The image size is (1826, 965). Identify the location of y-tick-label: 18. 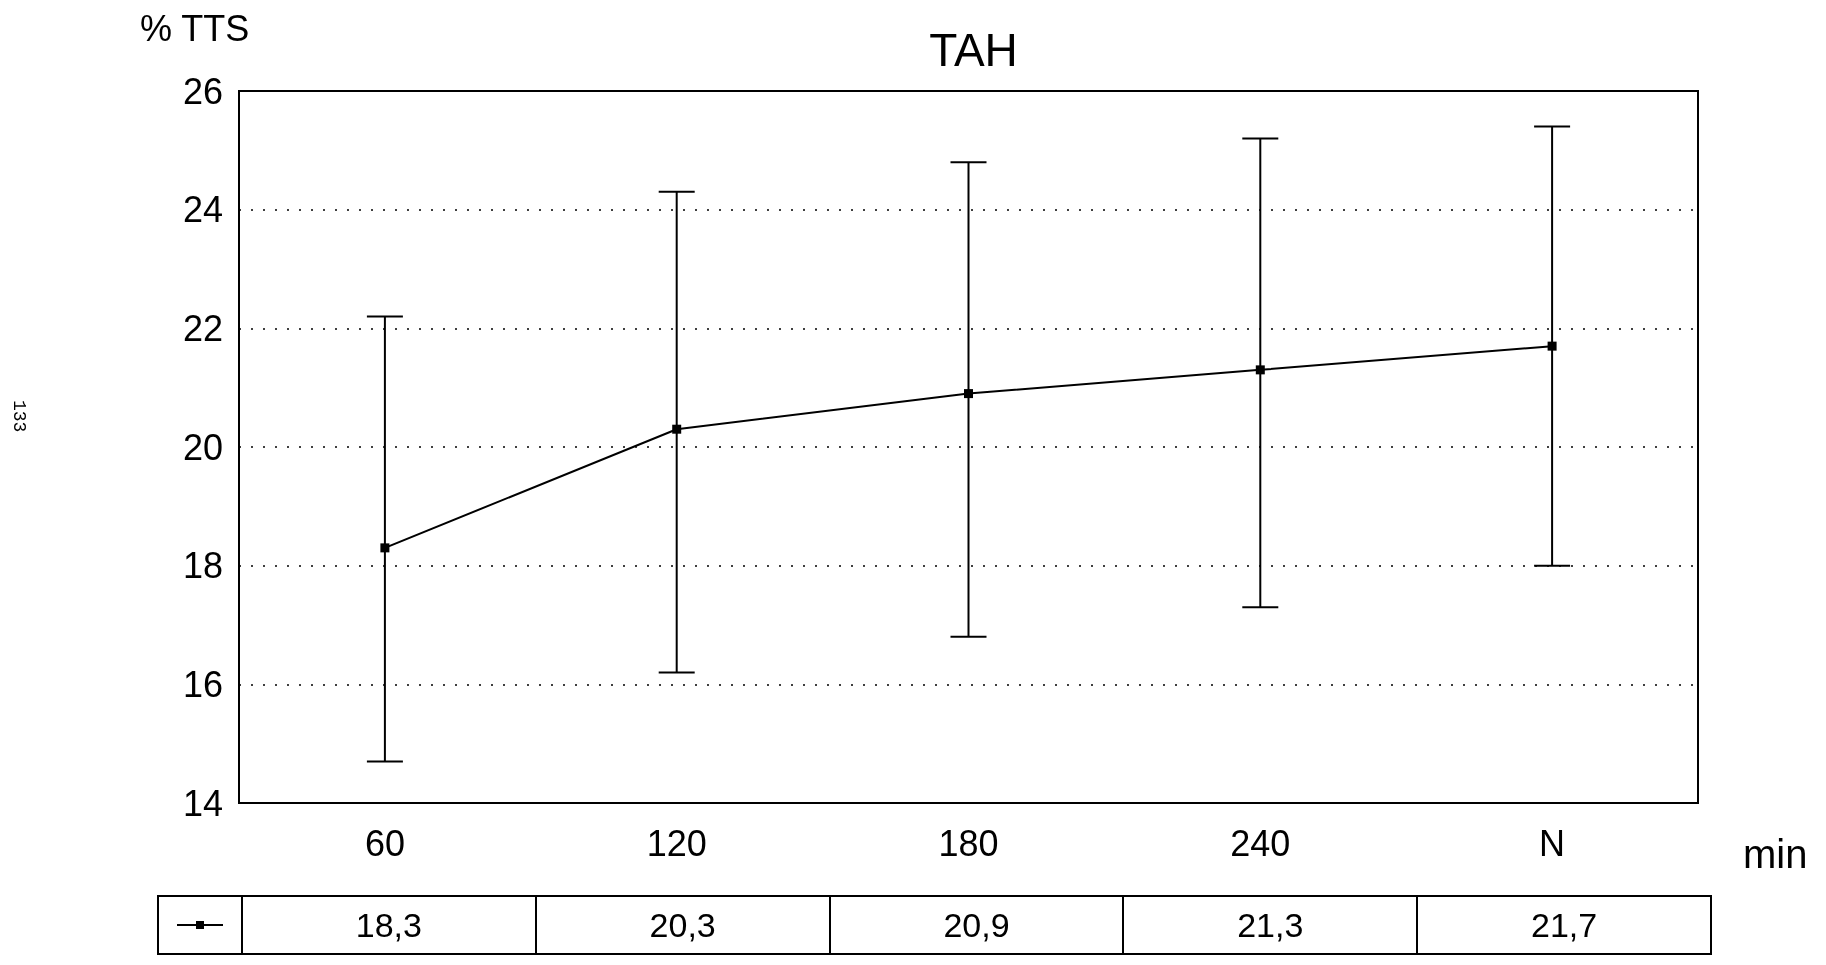
(202, 566).